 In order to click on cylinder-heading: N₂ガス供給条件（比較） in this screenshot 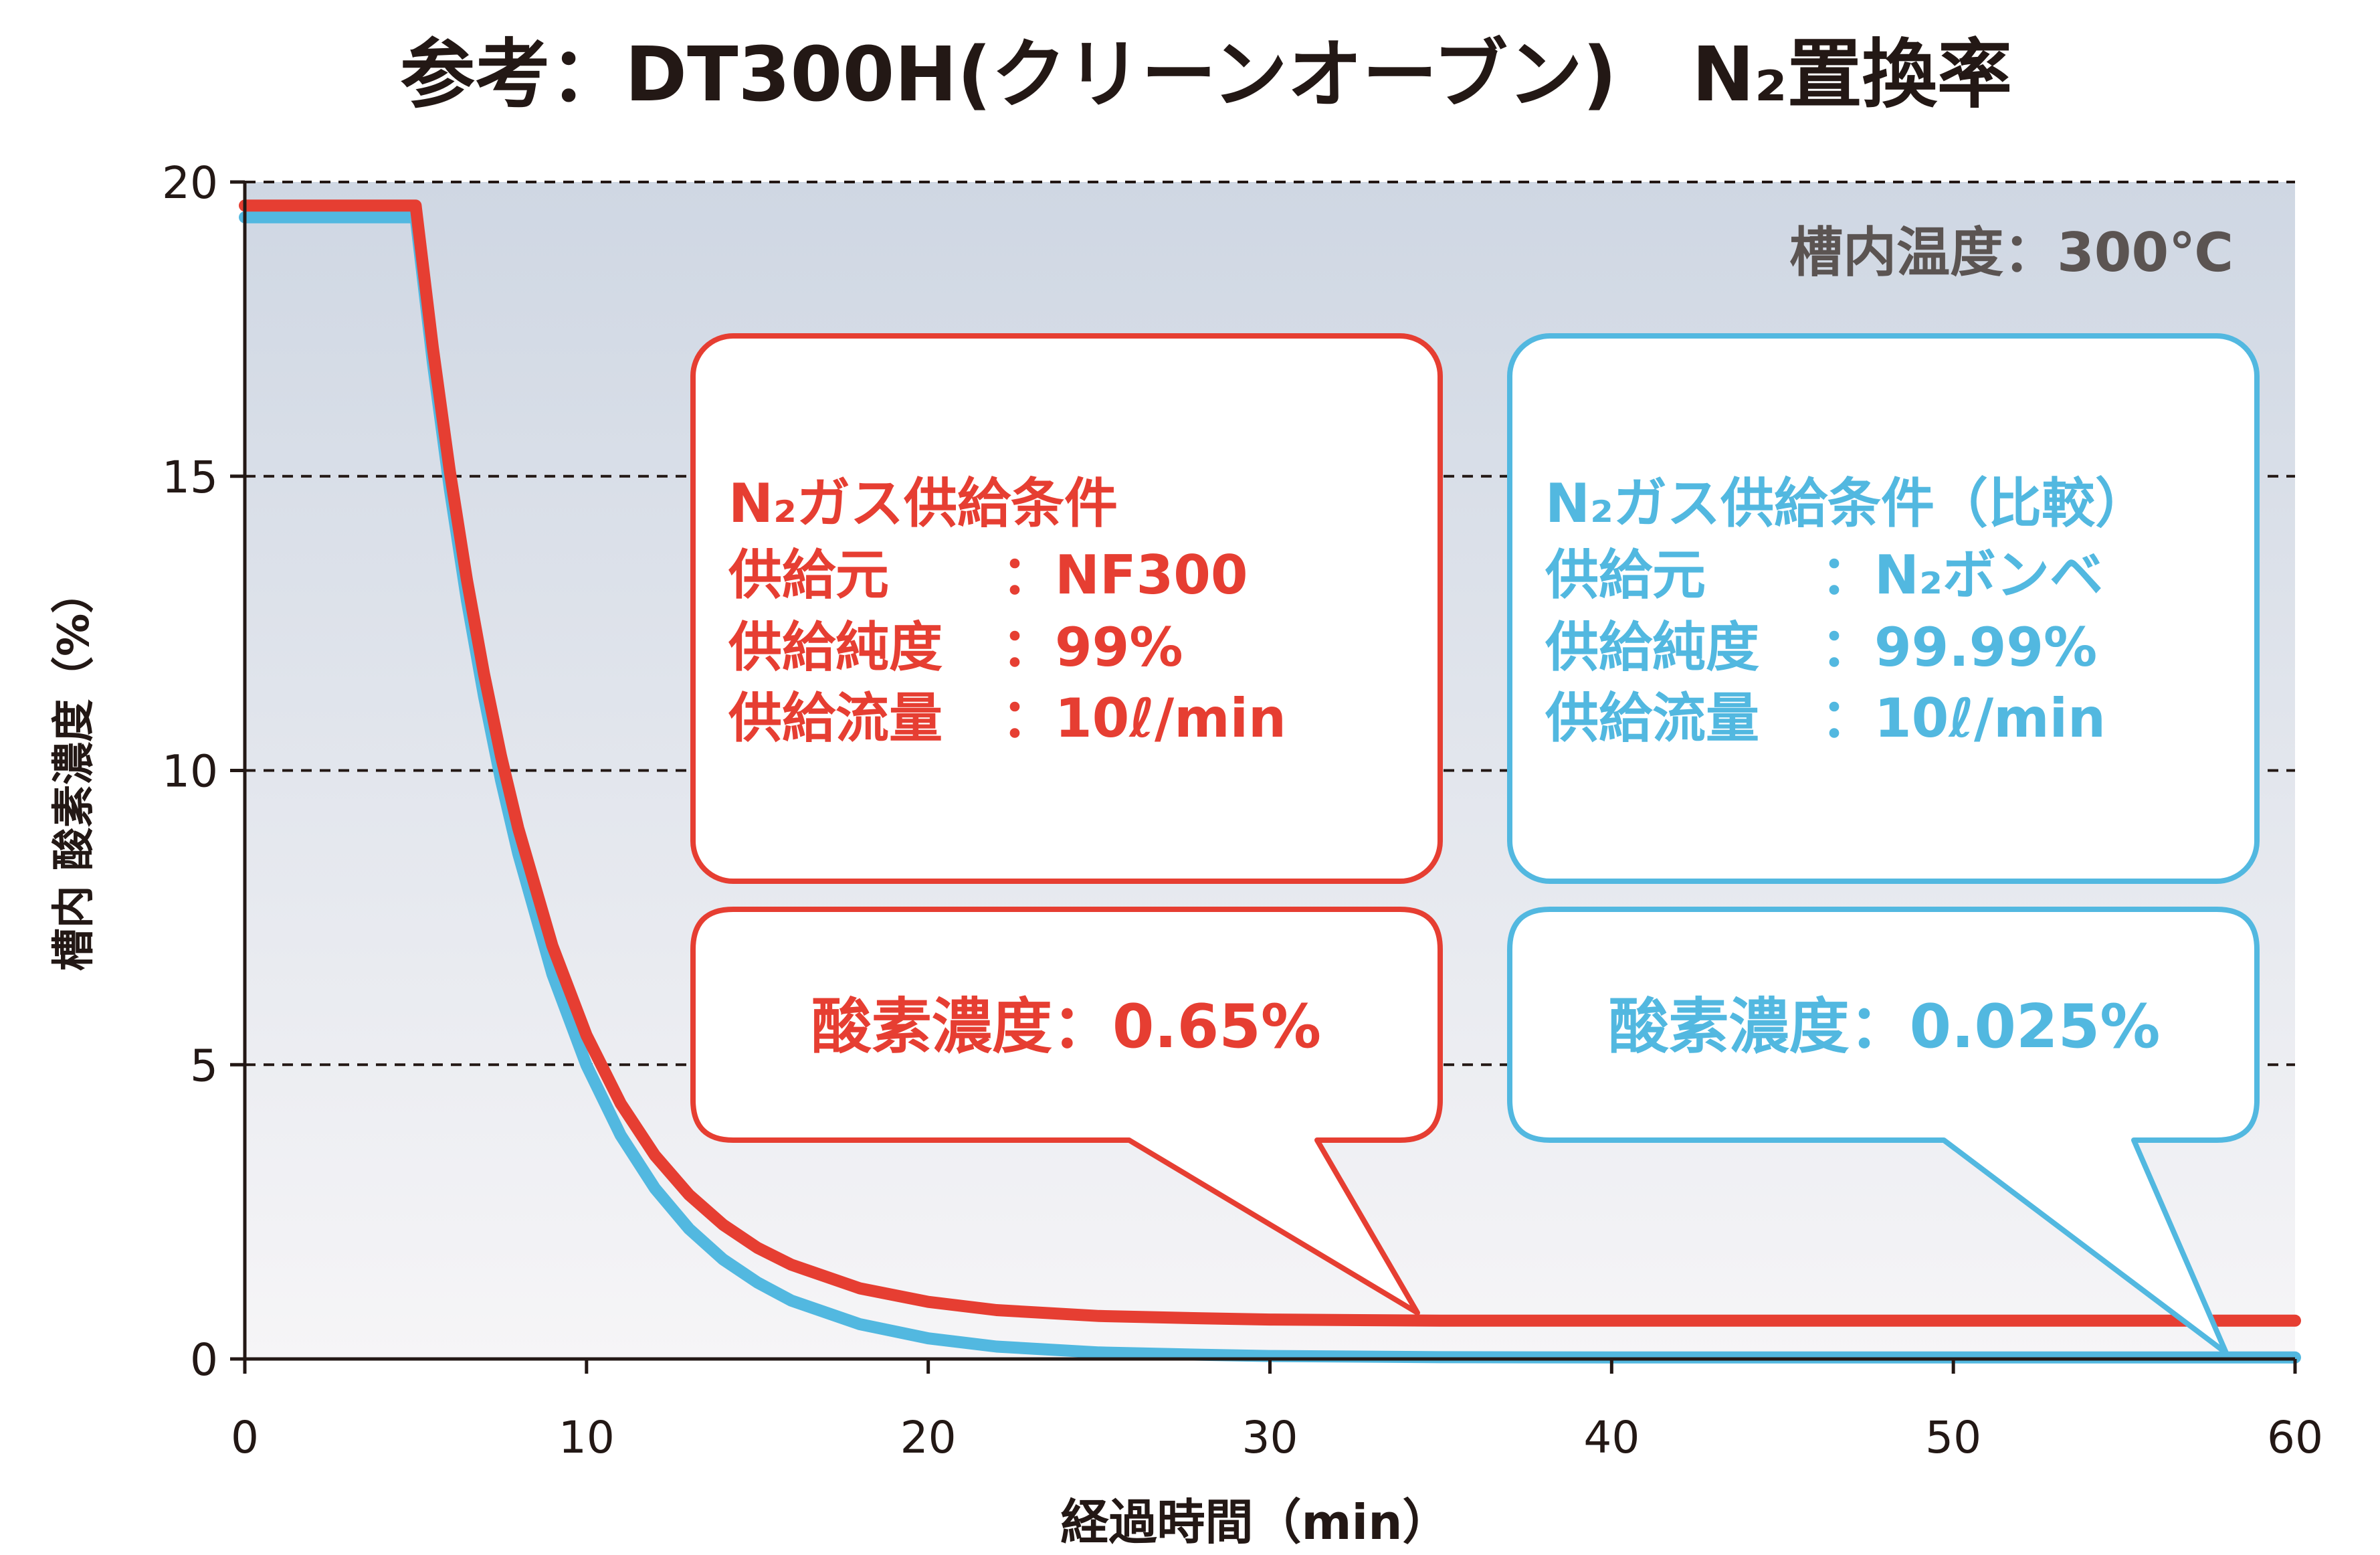, I will do `click(1847, 504)`.